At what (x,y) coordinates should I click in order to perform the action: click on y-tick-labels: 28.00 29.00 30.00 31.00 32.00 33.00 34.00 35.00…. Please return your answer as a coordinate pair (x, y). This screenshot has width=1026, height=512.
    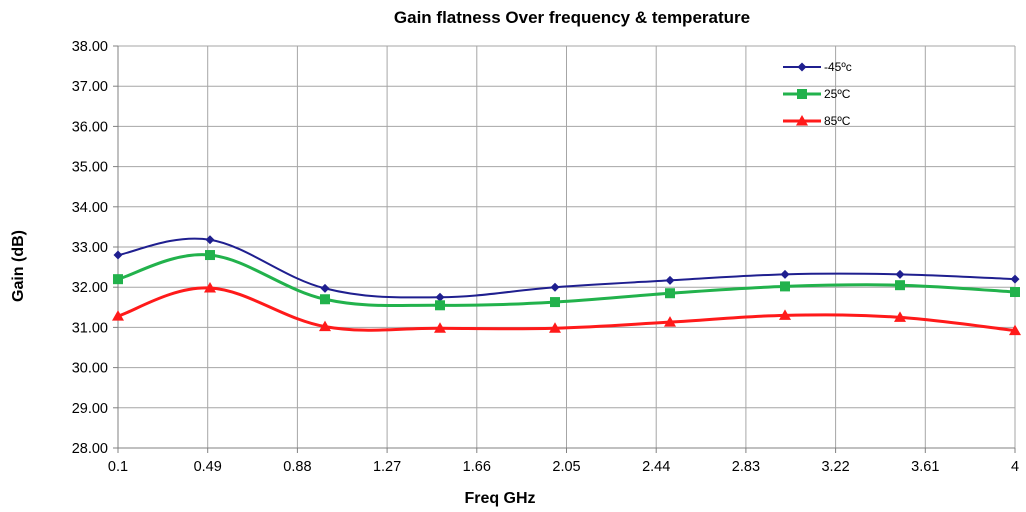
    Looking at the image, I should click on (90, 248).